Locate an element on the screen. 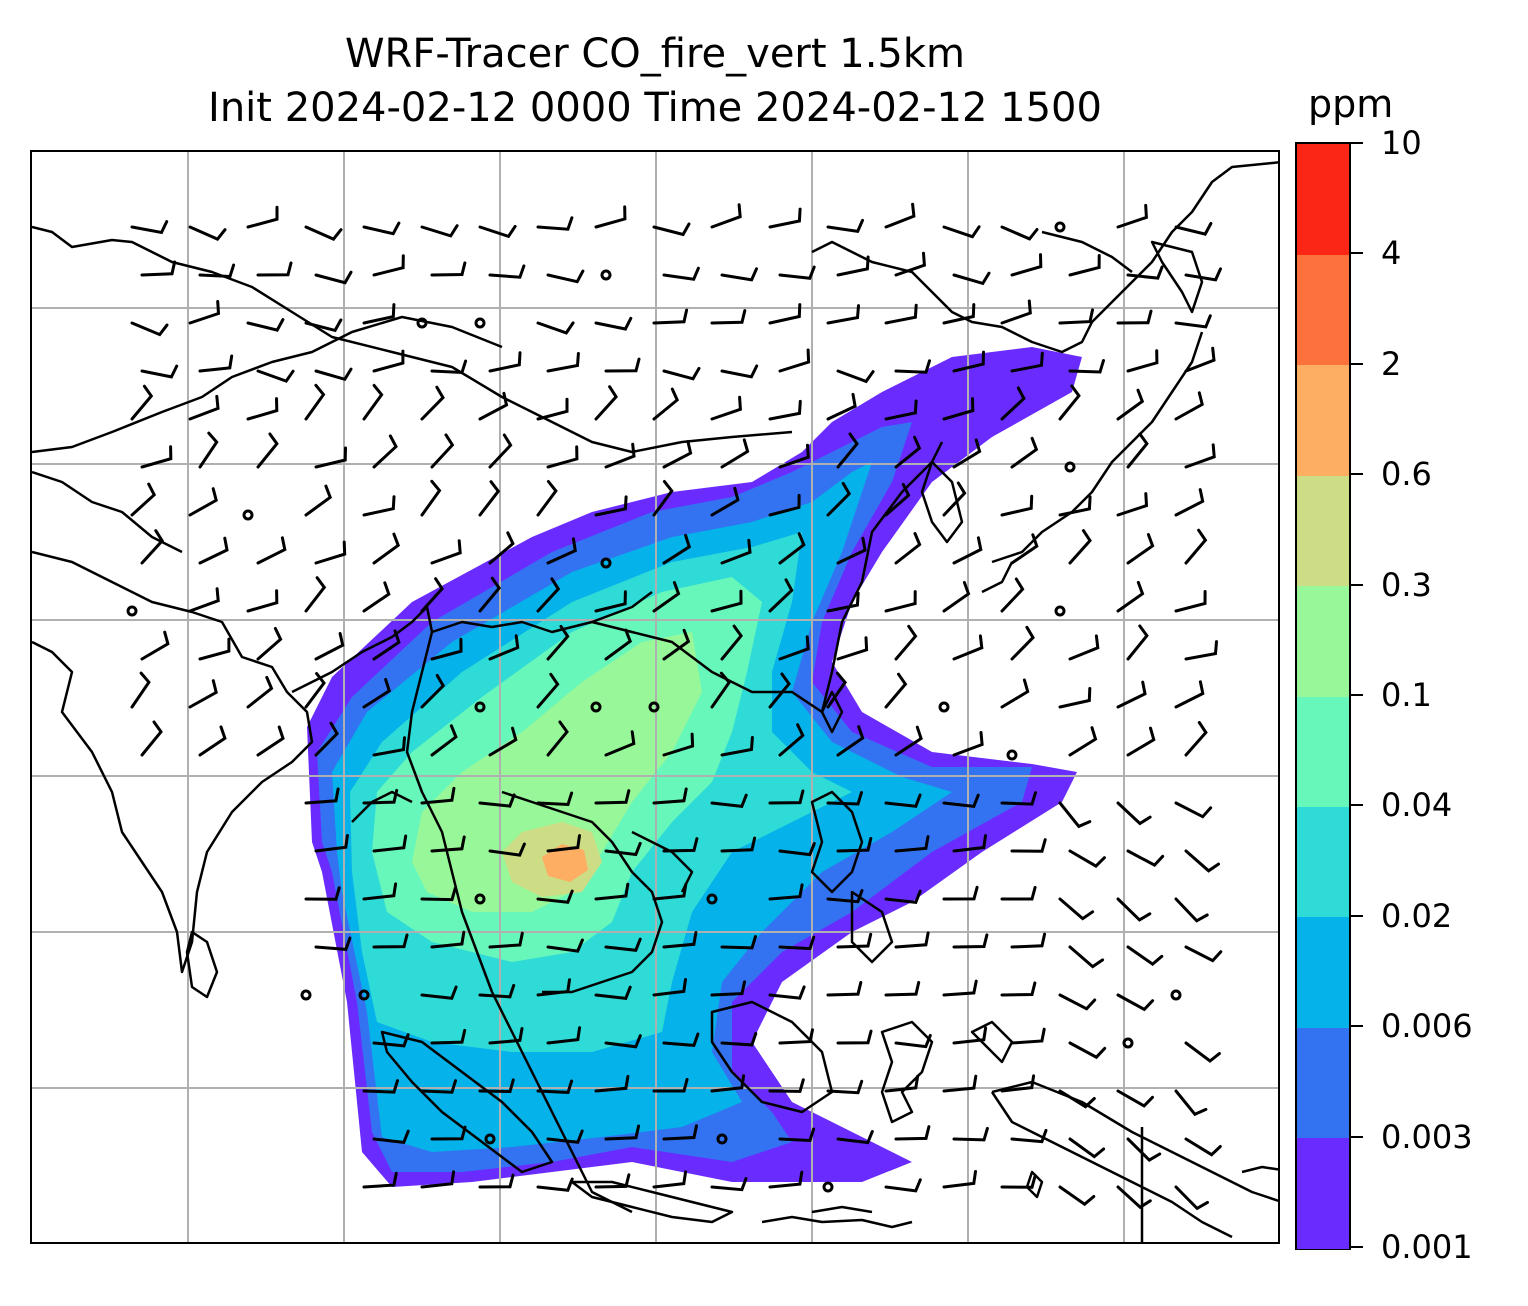  colorbar-tick-label: 4 is located at coordinates (1391, 253).